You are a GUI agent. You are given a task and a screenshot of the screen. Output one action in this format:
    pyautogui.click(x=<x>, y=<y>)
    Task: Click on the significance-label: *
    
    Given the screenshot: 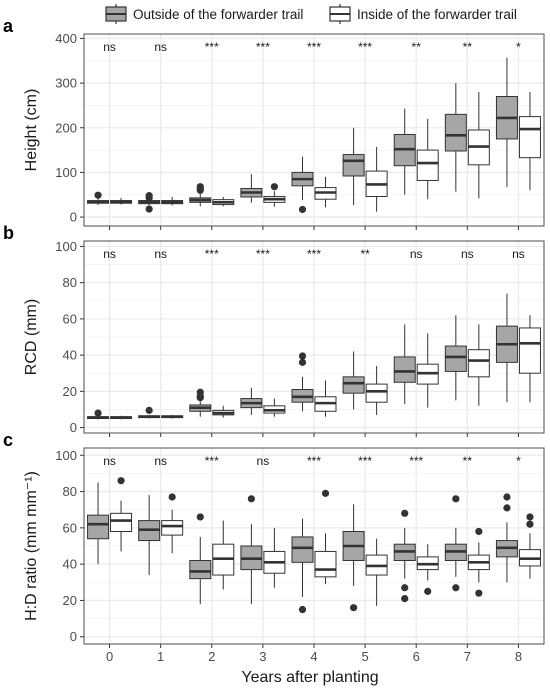 What is the action you would take?
    pyautogui.click(x=518, y=461)
    